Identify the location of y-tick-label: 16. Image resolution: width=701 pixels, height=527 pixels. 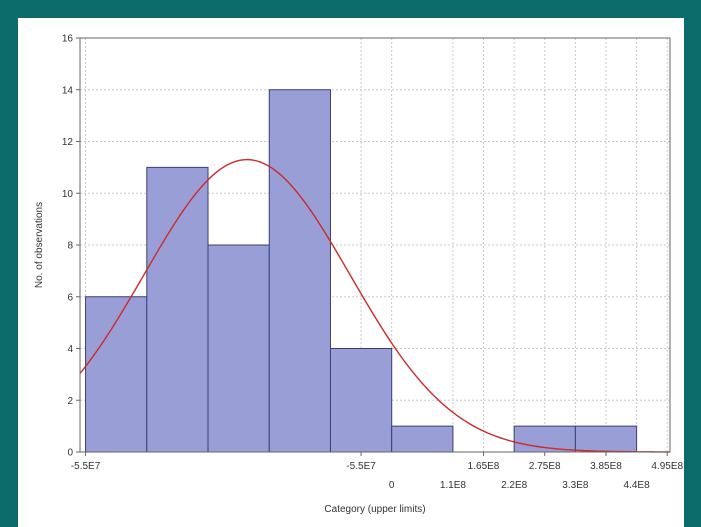
(68, 39).